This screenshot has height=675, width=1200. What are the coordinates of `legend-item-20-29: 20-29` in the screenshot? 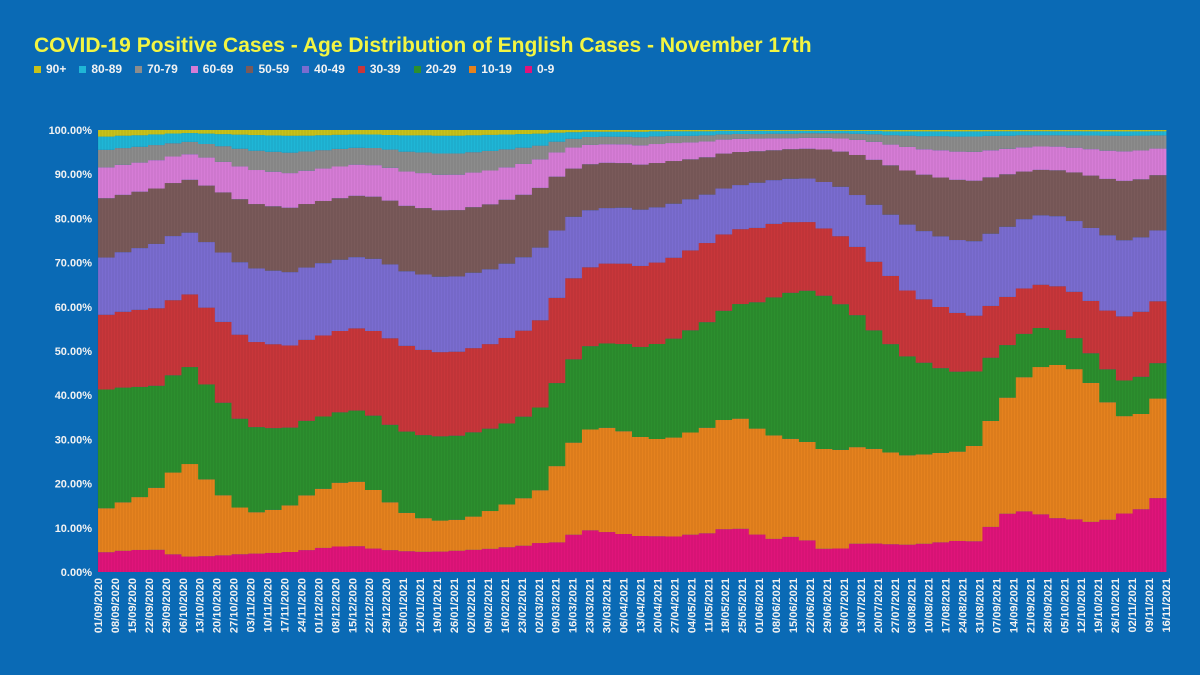 It's located at (434, 69).